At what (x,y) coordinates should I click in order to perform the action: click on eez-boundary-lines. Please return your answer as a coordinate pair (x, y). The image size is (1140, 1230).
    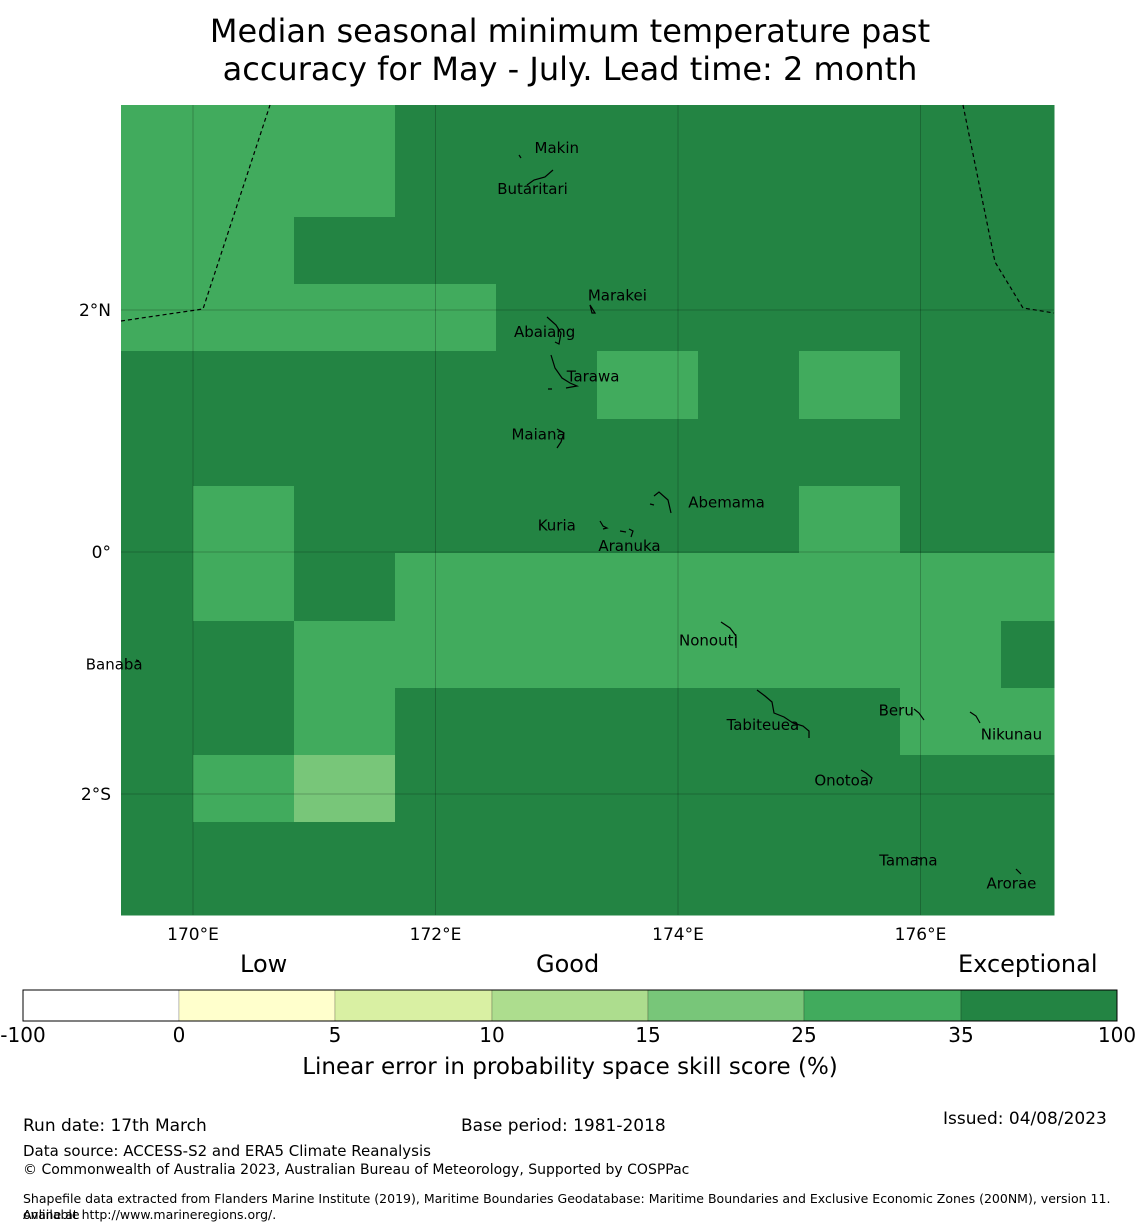
    Looking at the image, I should click on (587, 213).